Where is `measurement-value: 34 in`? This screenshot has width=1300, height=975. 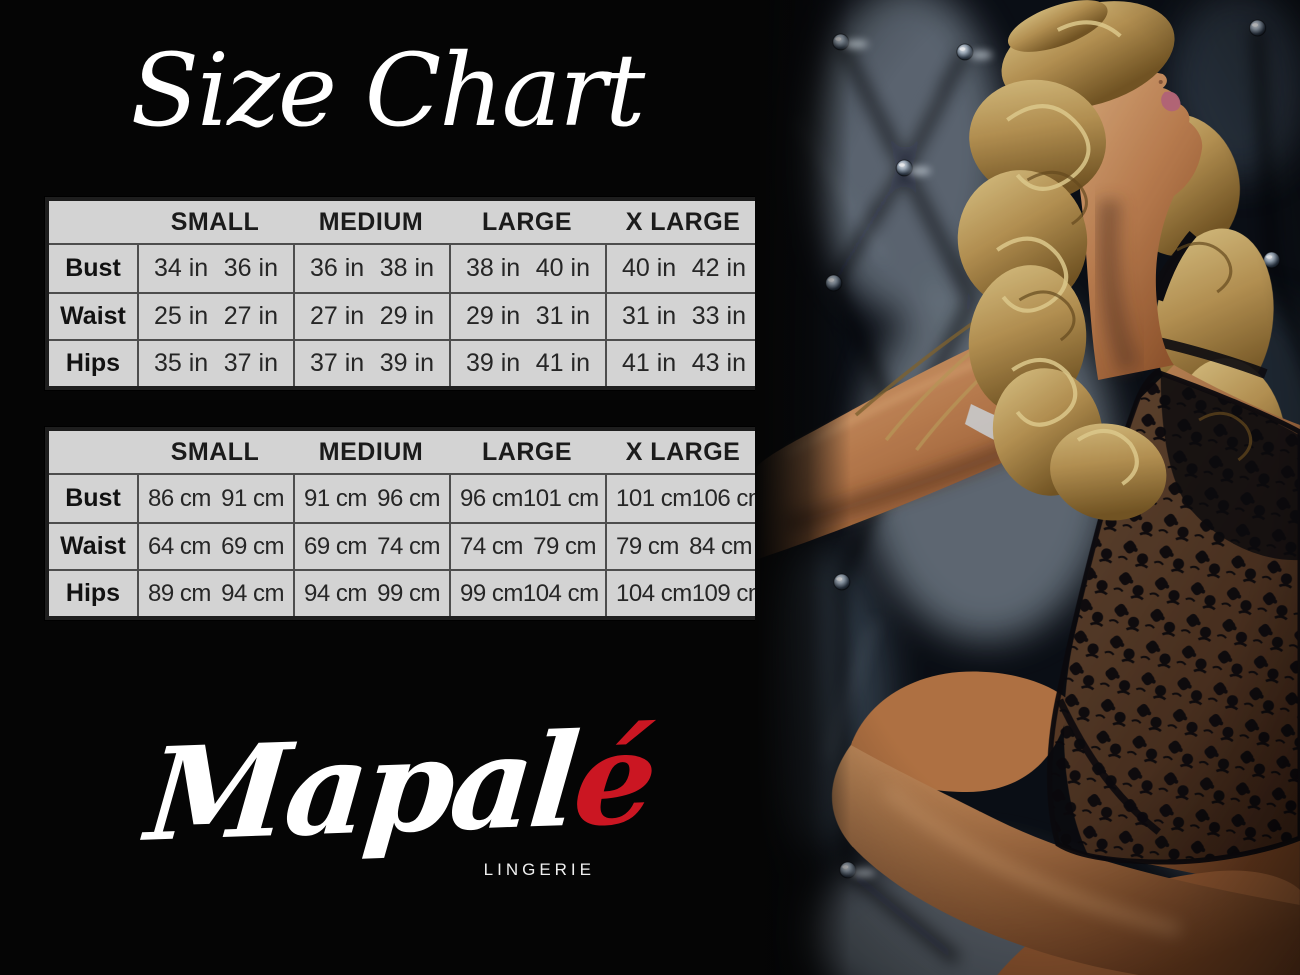
measurement-value: 34 in is located at coordinates (181, 268).